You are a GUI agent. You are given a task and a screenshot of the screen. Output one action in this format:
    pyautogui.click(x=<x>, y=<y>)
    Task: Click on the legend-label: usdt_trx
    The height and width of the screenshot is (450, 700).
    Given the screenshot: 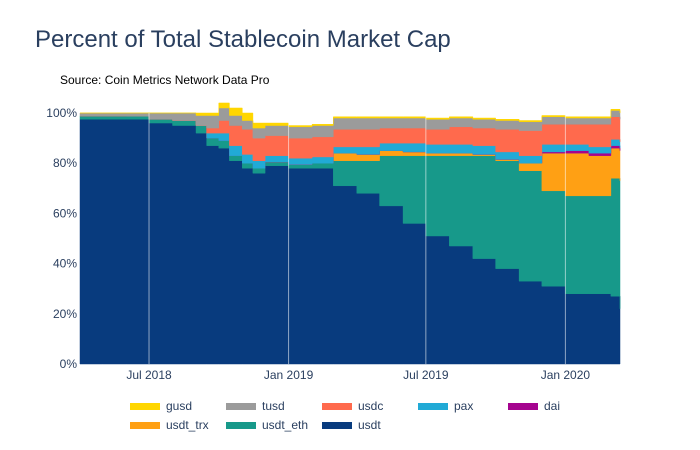 What is the action you would take?
    pyautogui.click(x=187, y=425)
    